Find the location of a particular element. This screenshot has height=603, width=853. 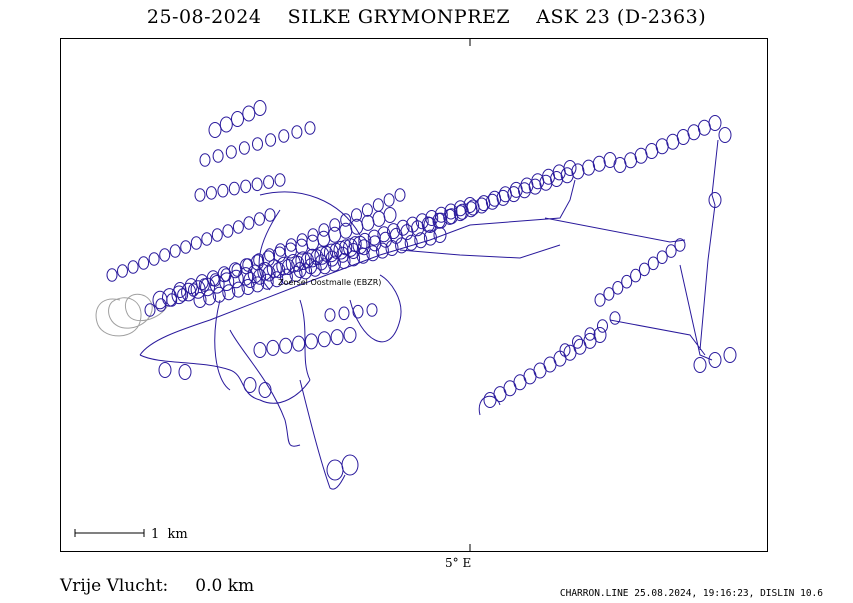

tow-track is located at coordinates (132, 315).